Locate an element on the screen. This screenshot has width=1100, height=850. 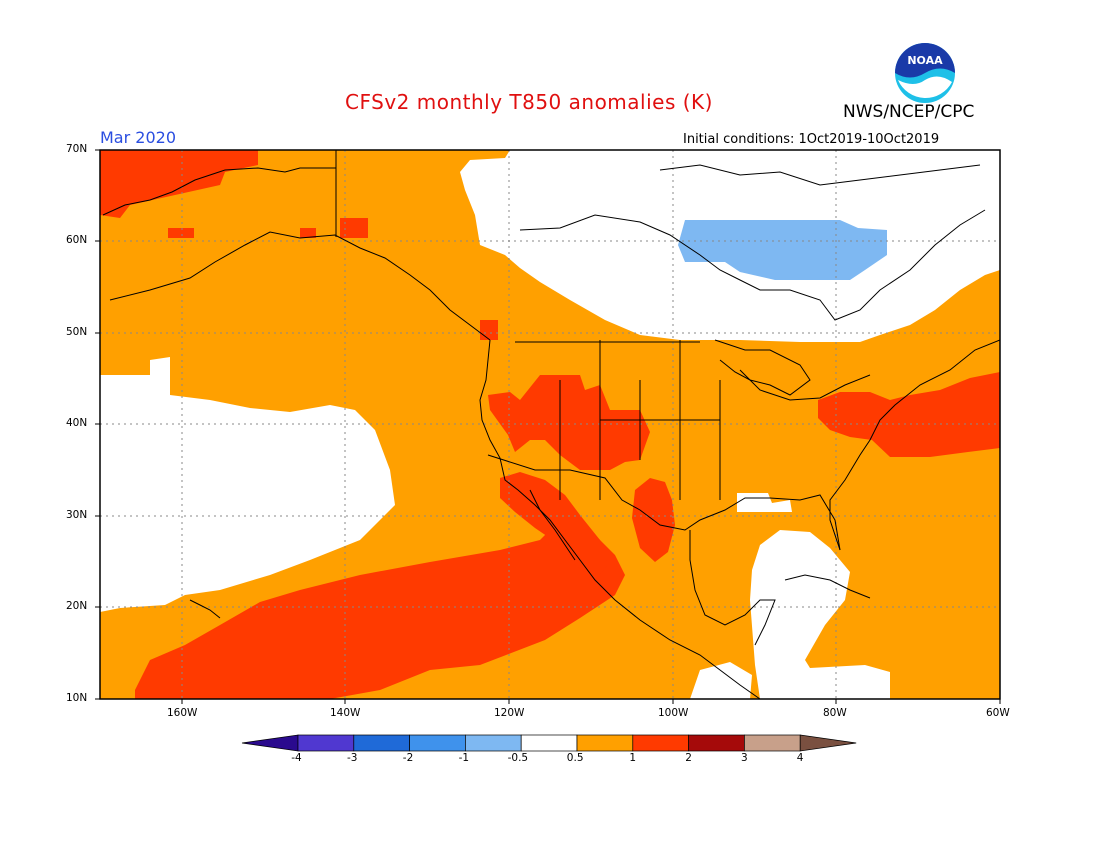
colorbar-label: -1 is located at coordinates (464, 758).